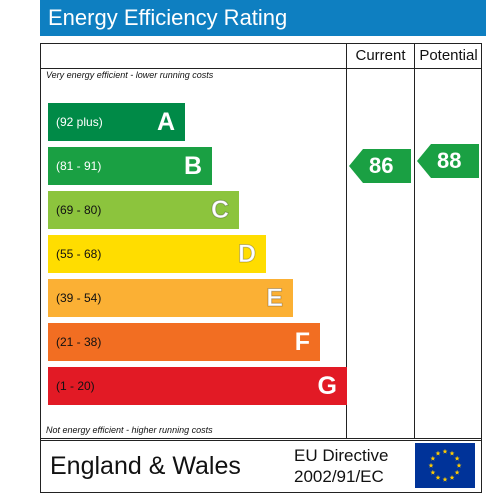 The width and height of the screenshot is (486, 500). I want to click on band-d-range: (55 - 68), so click(79, 254).